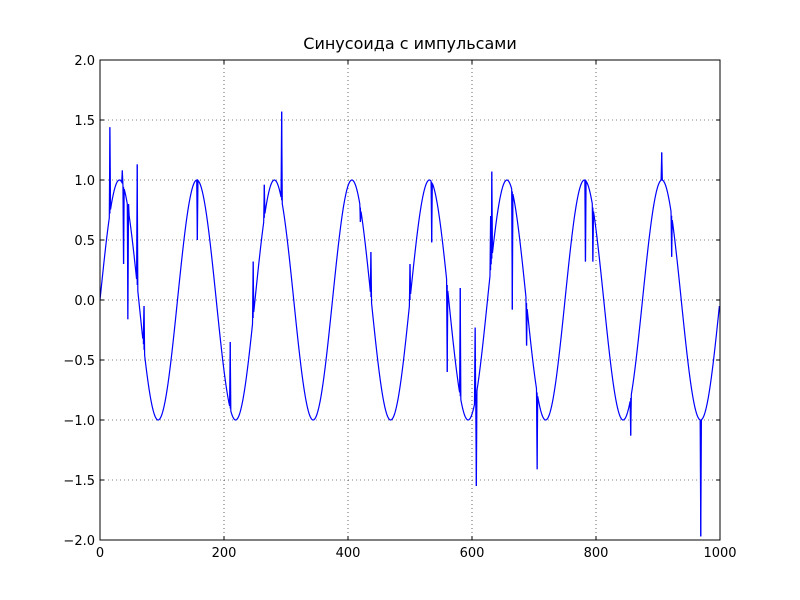  Describe the element at coordinates (79, 541) in the screenshot. I see `y-tick-label: −2.0` at that location.